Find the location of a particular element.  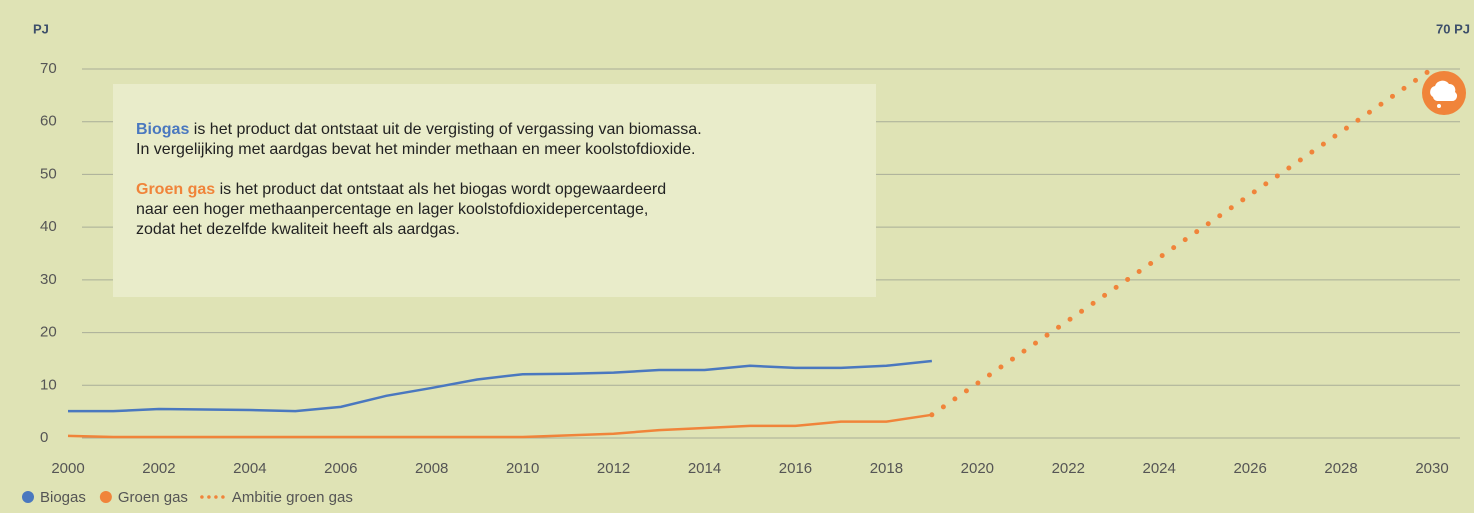

y-tick-label: 60 is located at coordinates (48, 121).